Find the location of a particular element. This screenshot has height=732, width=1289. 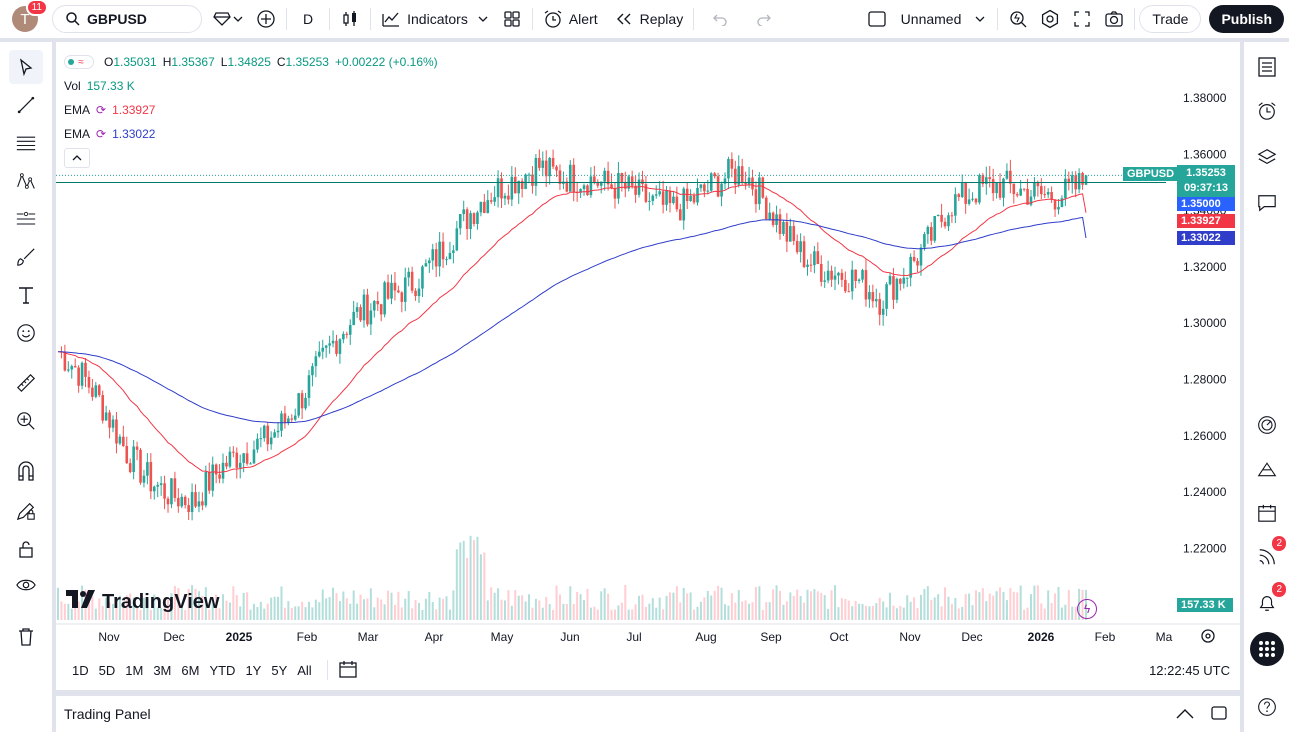

measure-tool is located at coordinates (26, 383).